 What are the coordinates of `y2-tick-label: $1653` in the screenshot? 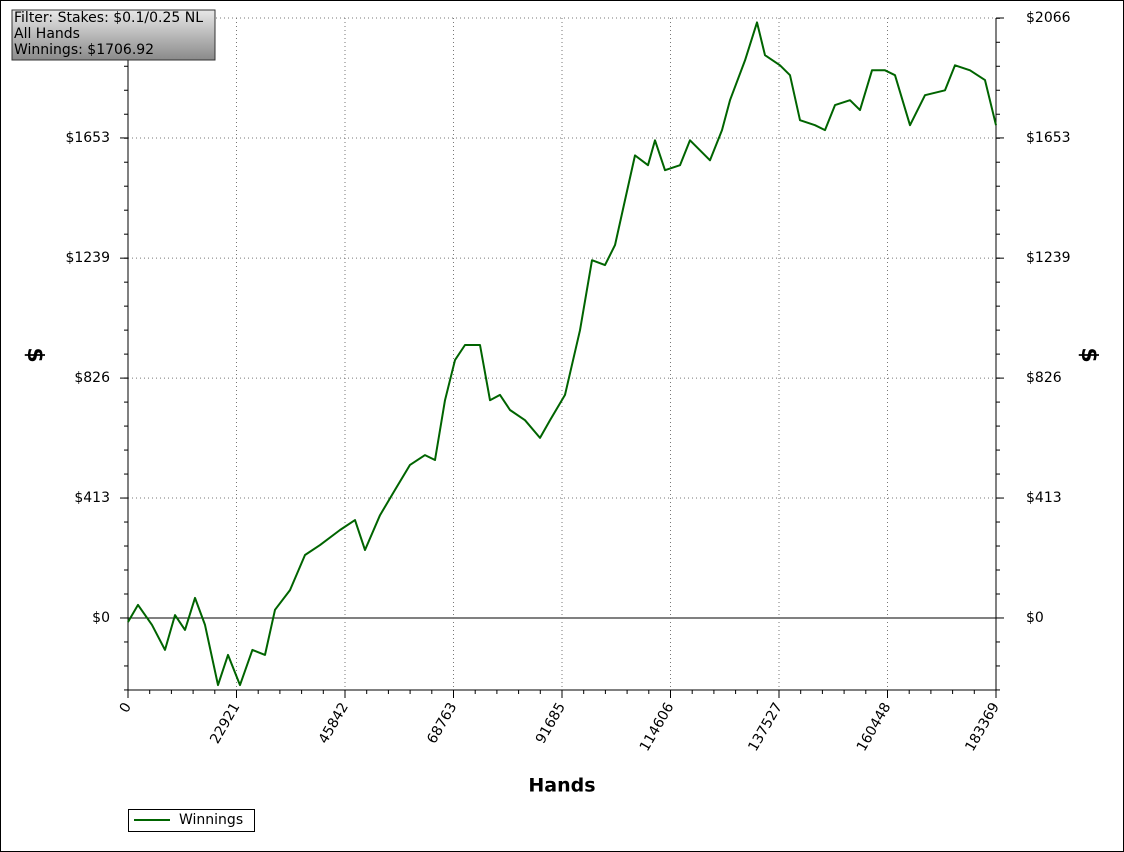 It's located at (1048, 138).